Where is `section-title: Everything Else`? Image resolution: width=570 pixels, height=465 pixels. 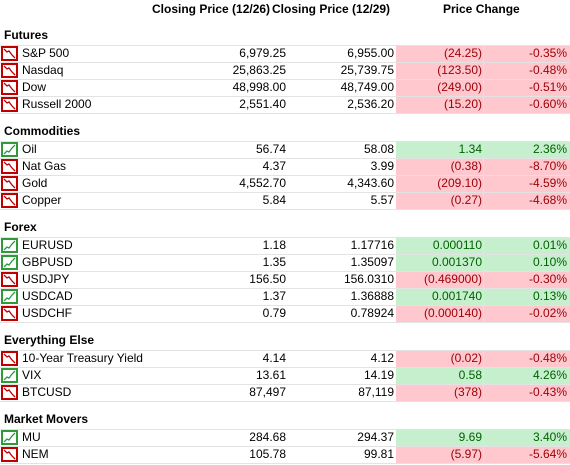
section-title: Everything Else is located at coordinates (49, 340).